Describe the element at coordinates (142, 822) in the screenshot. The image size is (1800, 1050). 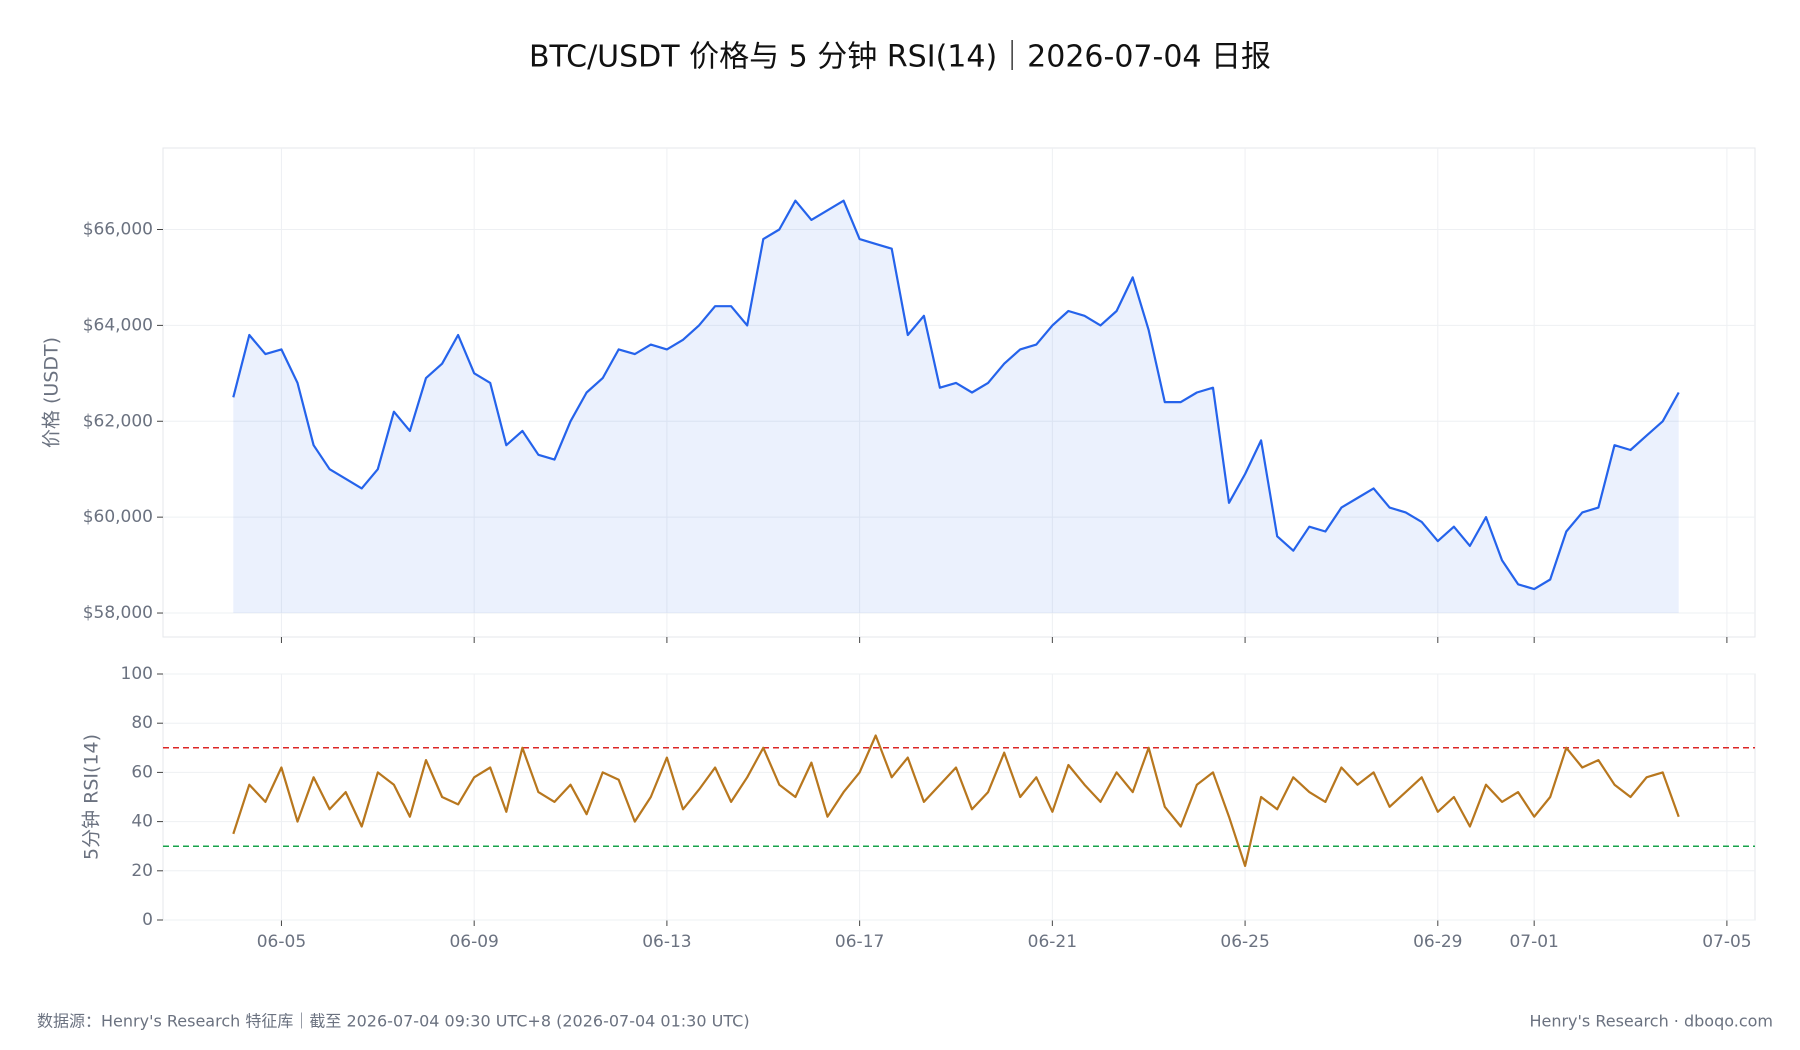
I see `y-tick-label: 40` at that location.